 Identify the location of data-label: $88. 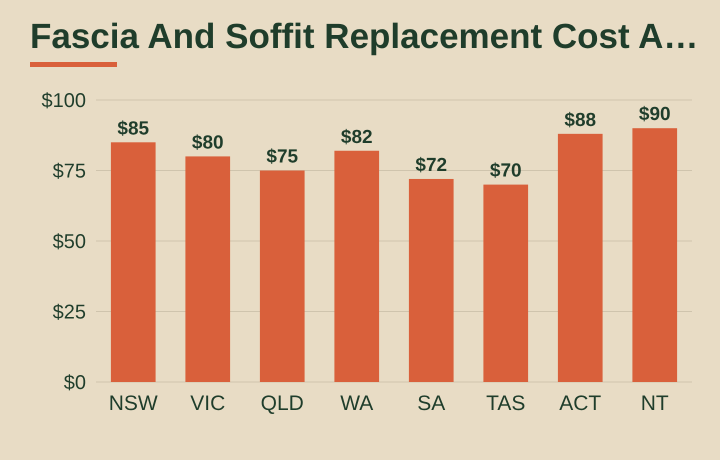
(580, 120).